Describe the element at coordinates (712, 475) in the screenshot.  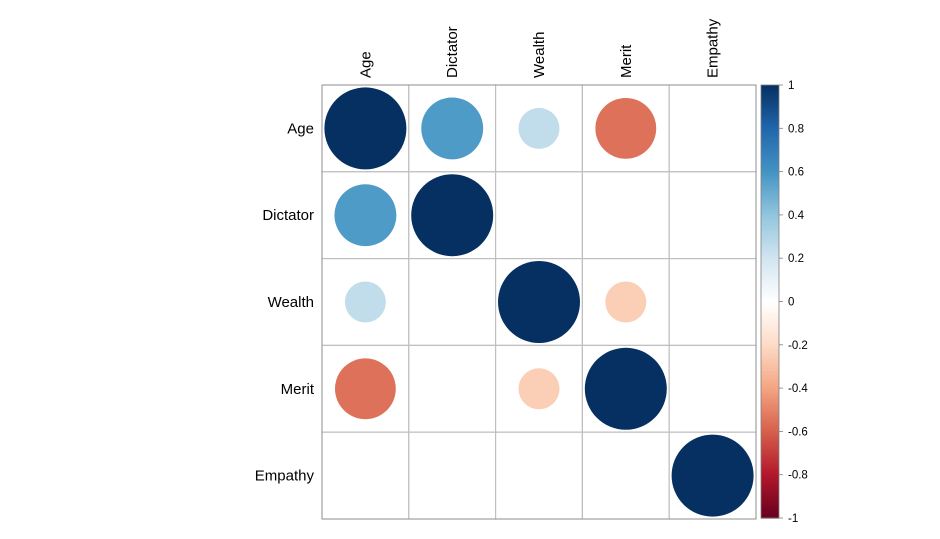
I see `circle-empathy-empathy` at that location.